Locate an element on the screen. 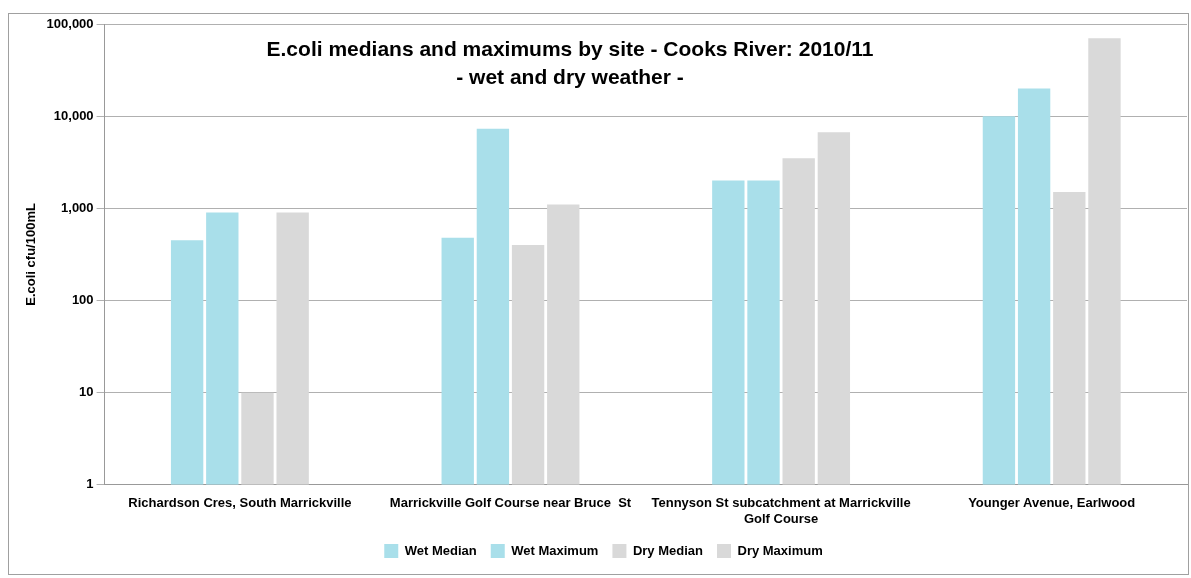 This screenshot has height=578, width=1191. y-tick-label: 10,000 is located at coordinates (73, 115).